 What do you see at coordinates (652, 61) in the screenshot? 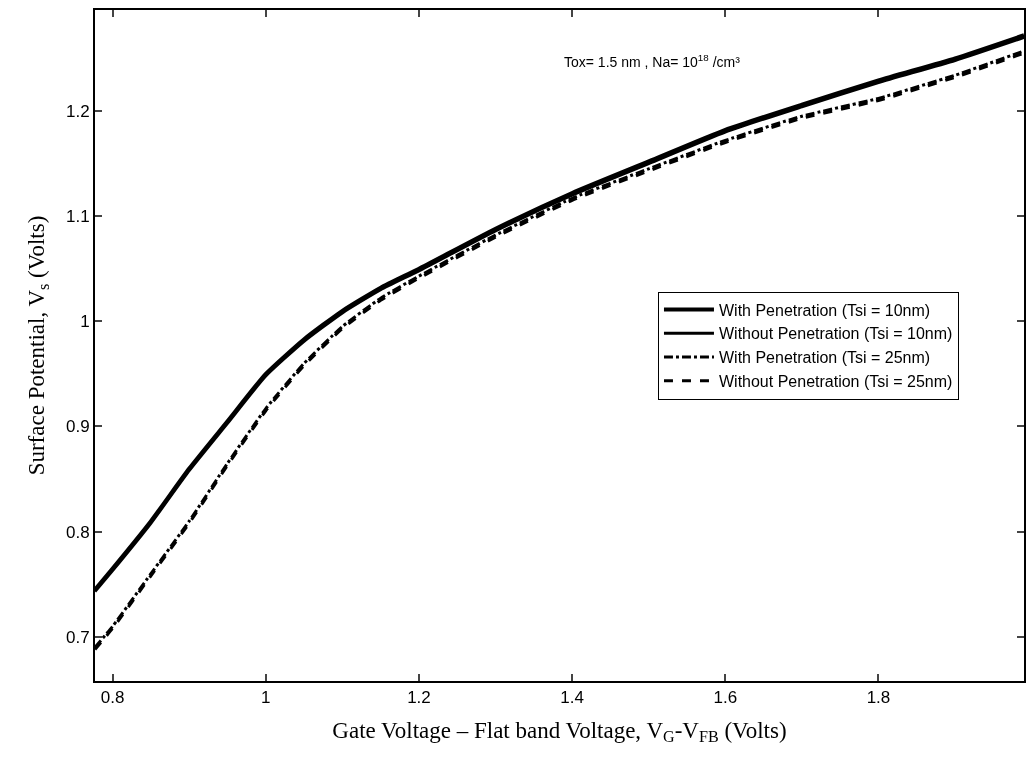
I see `annotation: Tox= 1.5 nm , Na= 10$^{18}$ /cm³` at bounding box center [652, 61].